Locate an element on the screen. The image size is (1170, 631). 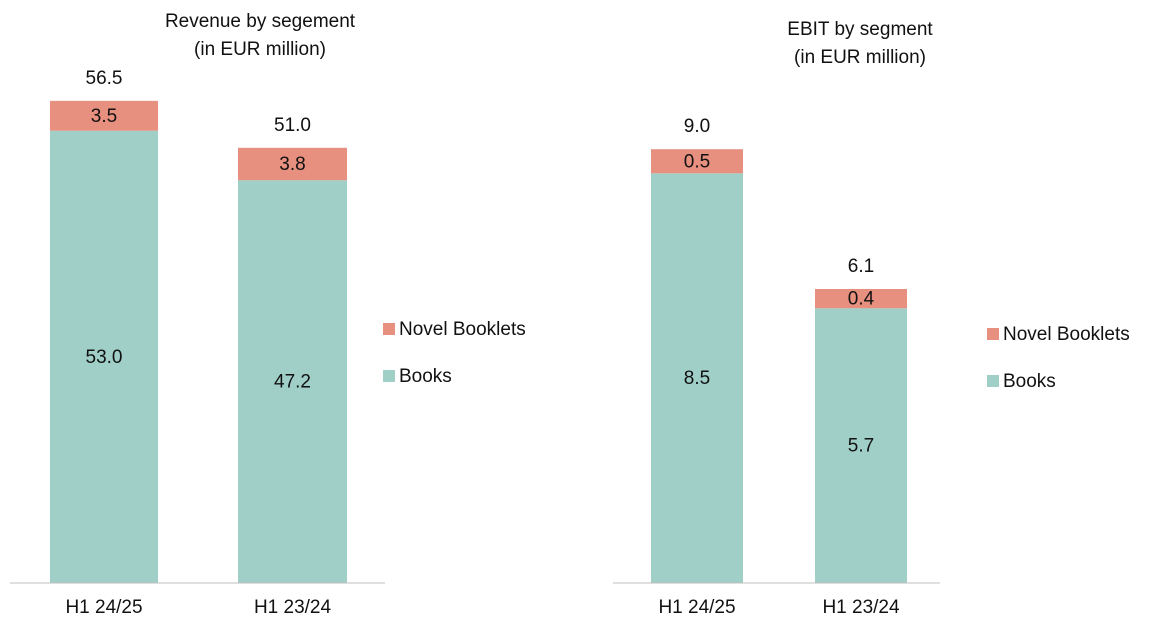
chart-title: Revenue by segement is located at coordinates (260, 21).